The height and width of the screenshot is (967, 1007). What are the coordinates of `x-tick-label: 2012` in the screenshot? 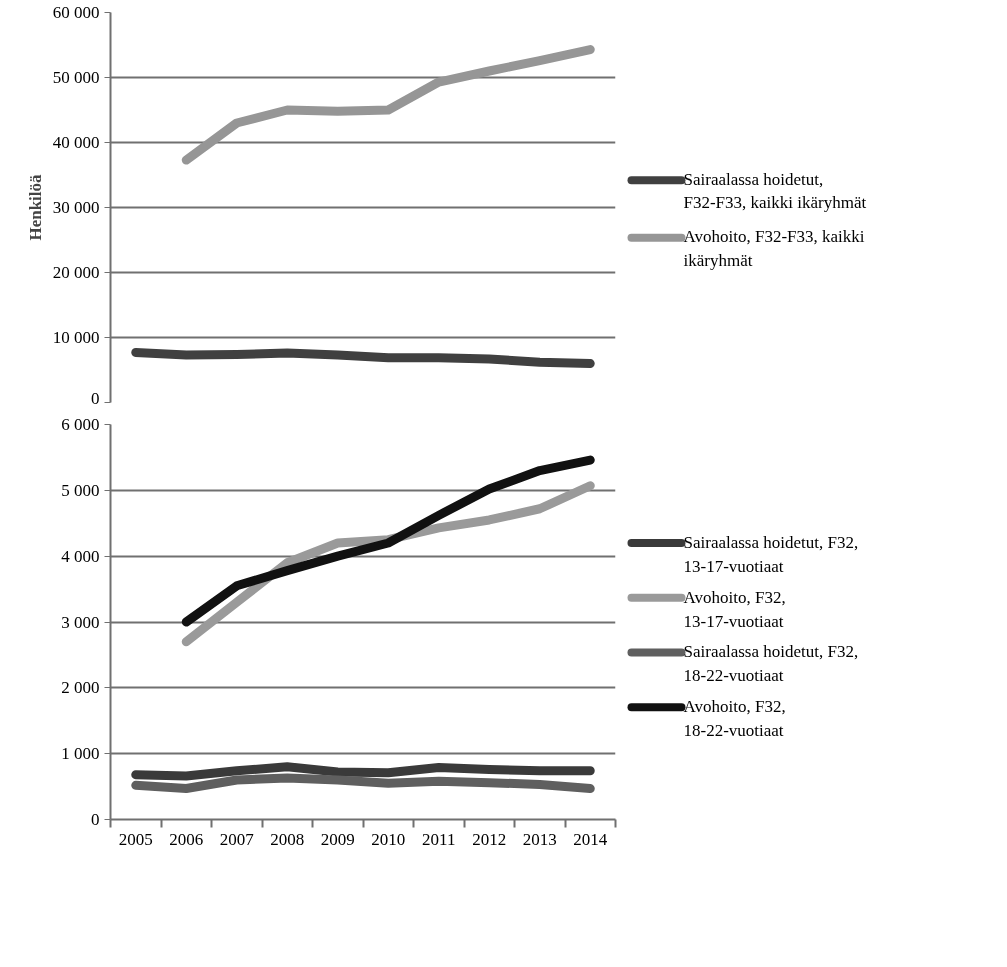 It's located at (489, 839).